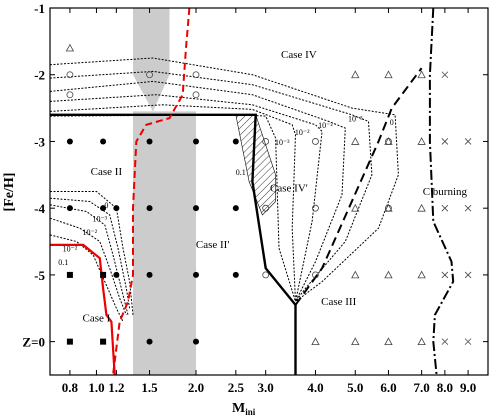 This screenshot has height=420, width=498. I want to click on x-tick-label-1: 1.0, so click(96, 387).